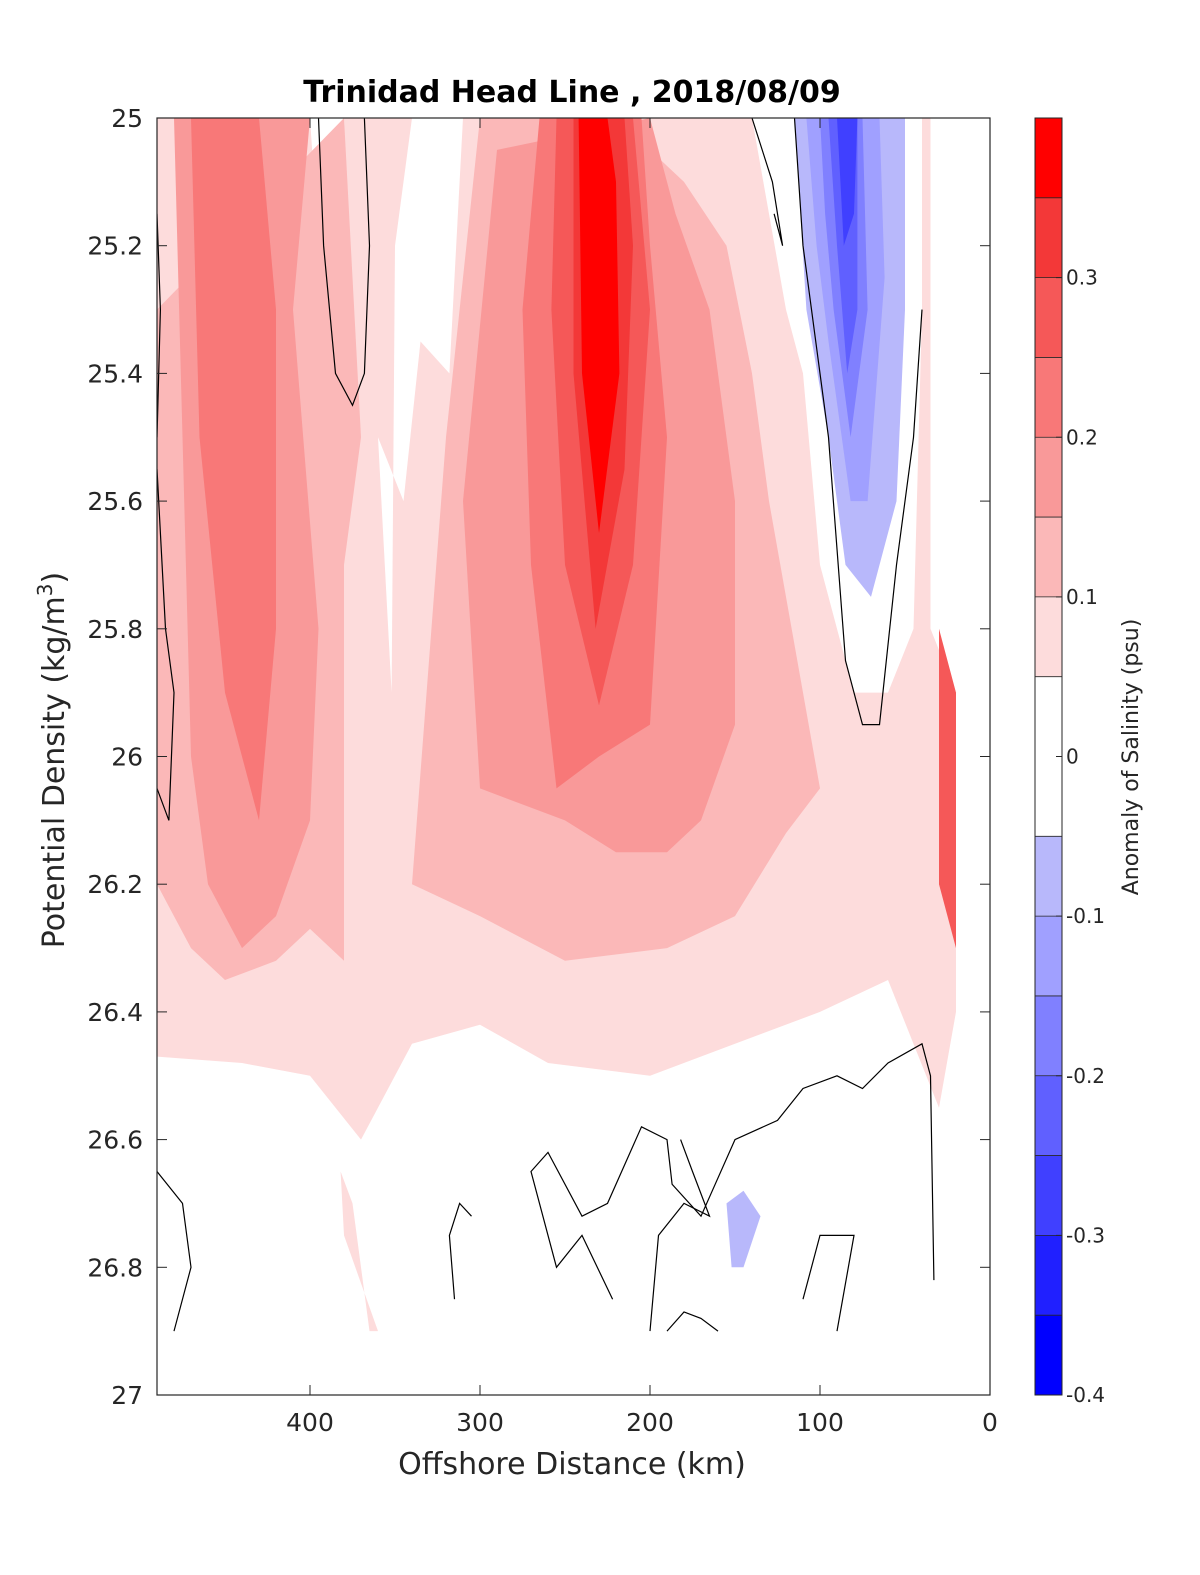 This screenshot has height=1575, width=1200. I want to click on colorbar, so click(1048, 757).